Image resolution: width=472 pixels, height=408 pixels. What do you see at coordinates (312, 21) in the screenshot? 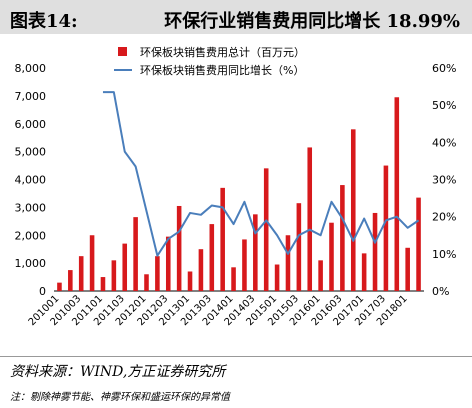
I see `figure-title: 环保行业销售费用同比增长 18.99%` at bounding box center [312, 21].